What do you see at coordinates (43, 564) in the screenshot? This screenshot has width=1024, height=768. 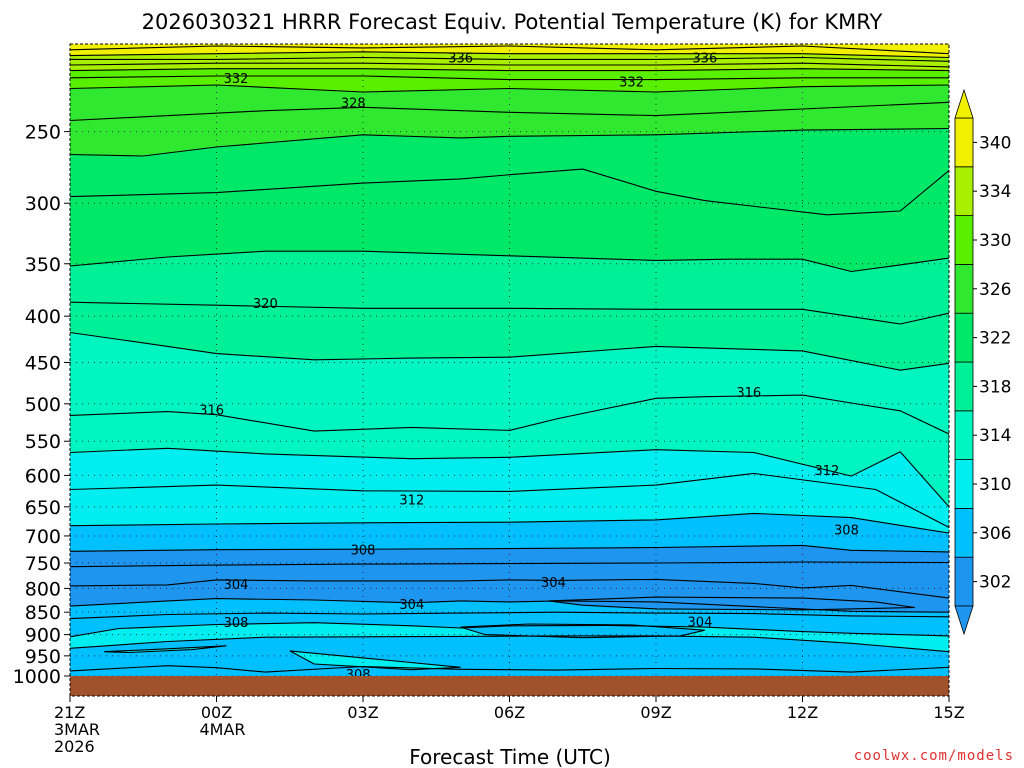 I see `y-tick-label: 750` at bounding box center [43, 564].